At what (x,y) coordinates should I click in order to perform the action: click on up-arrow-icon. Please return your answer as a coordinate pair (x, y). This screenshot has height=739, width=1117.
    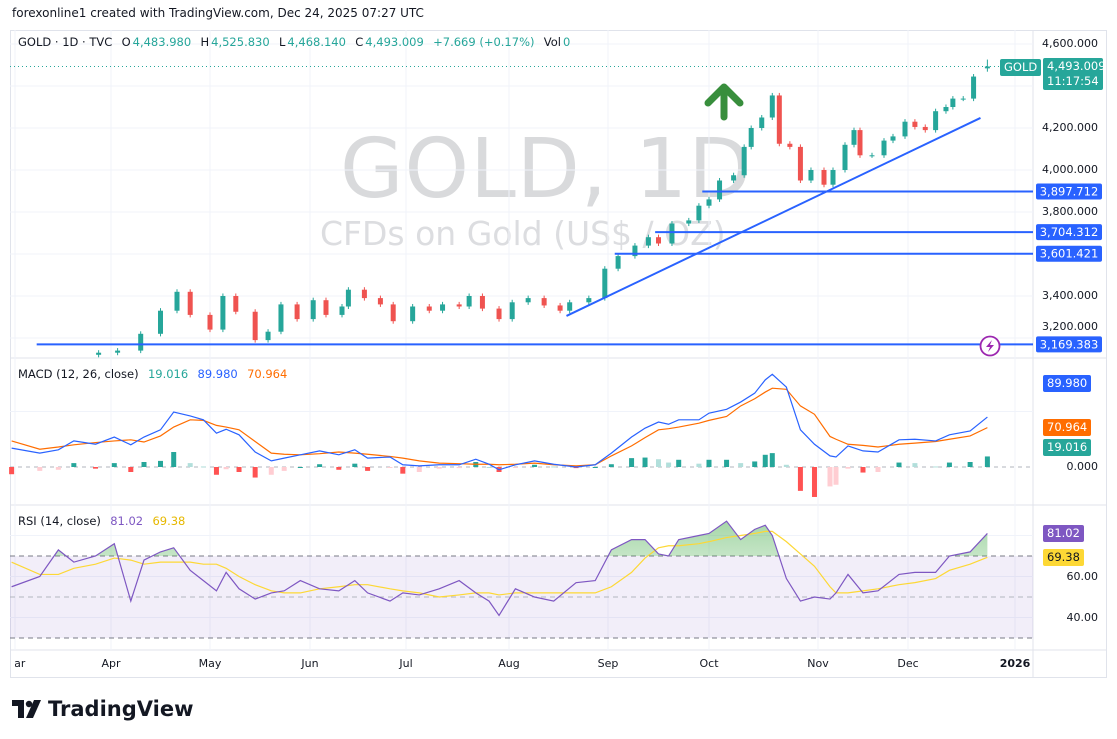
    Looking at the image, I should click on (724, 102).